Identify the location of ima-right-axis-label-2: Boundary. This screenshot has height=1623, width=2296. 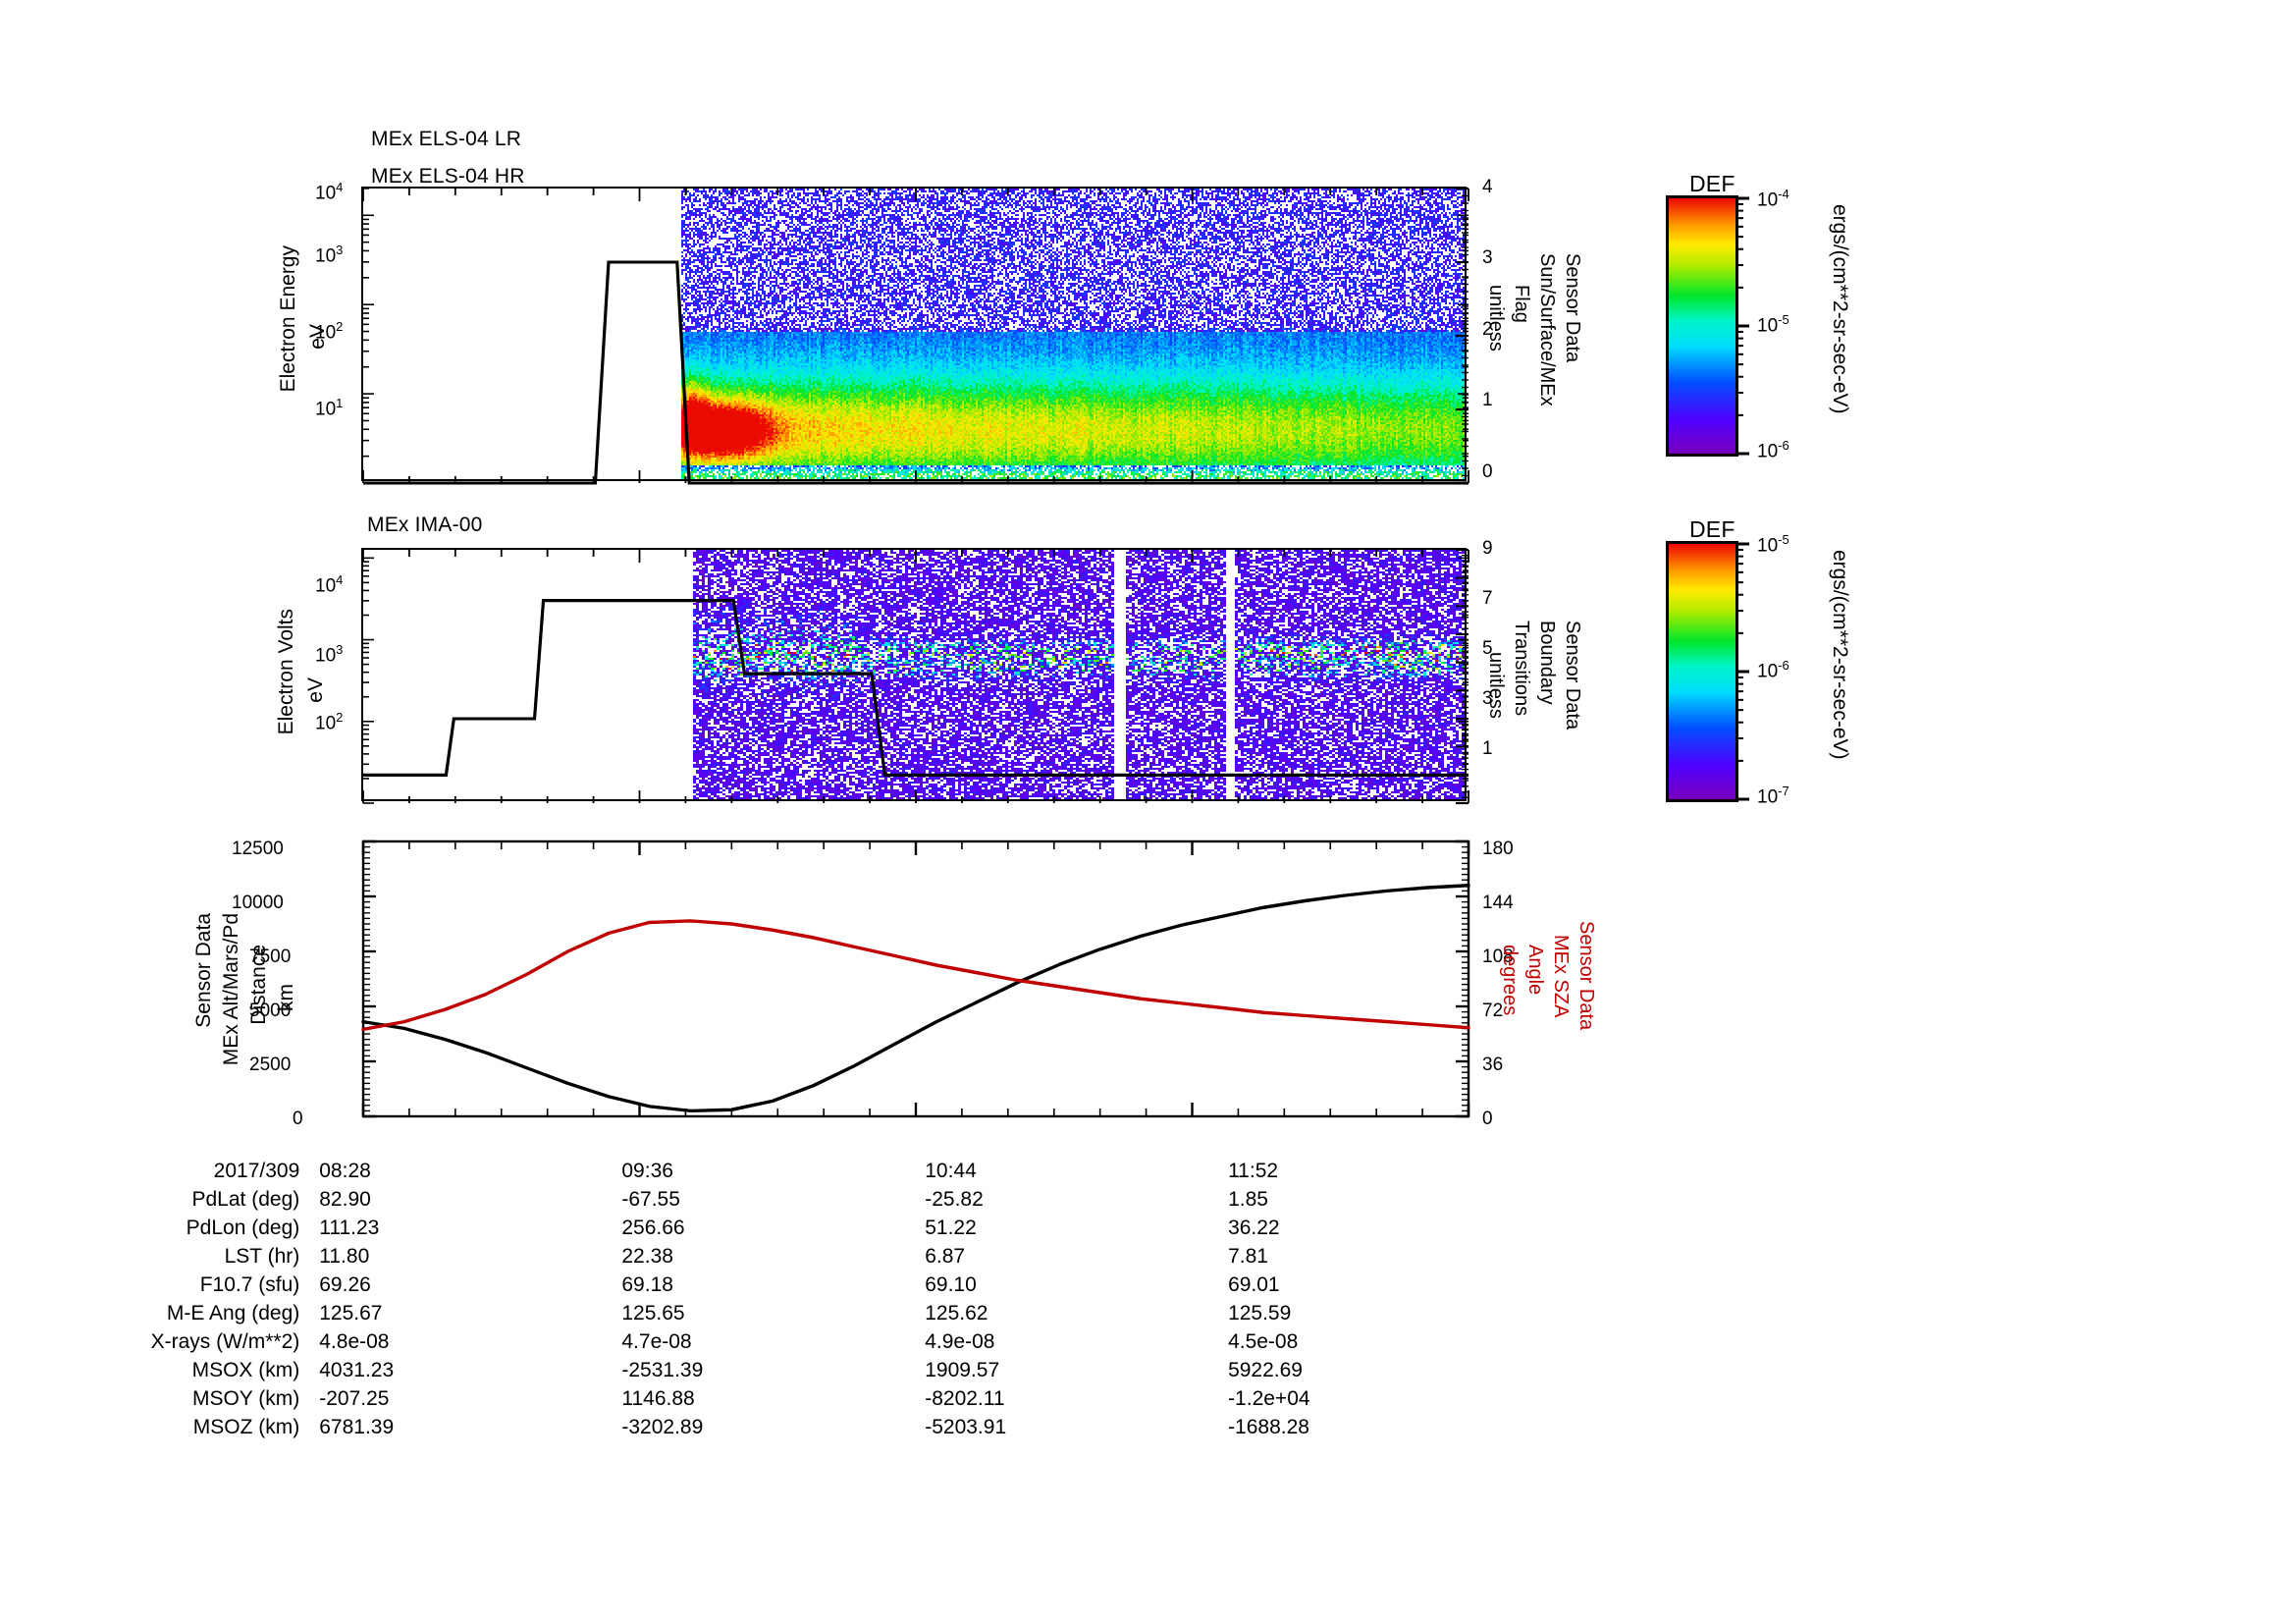
(1547, 663).